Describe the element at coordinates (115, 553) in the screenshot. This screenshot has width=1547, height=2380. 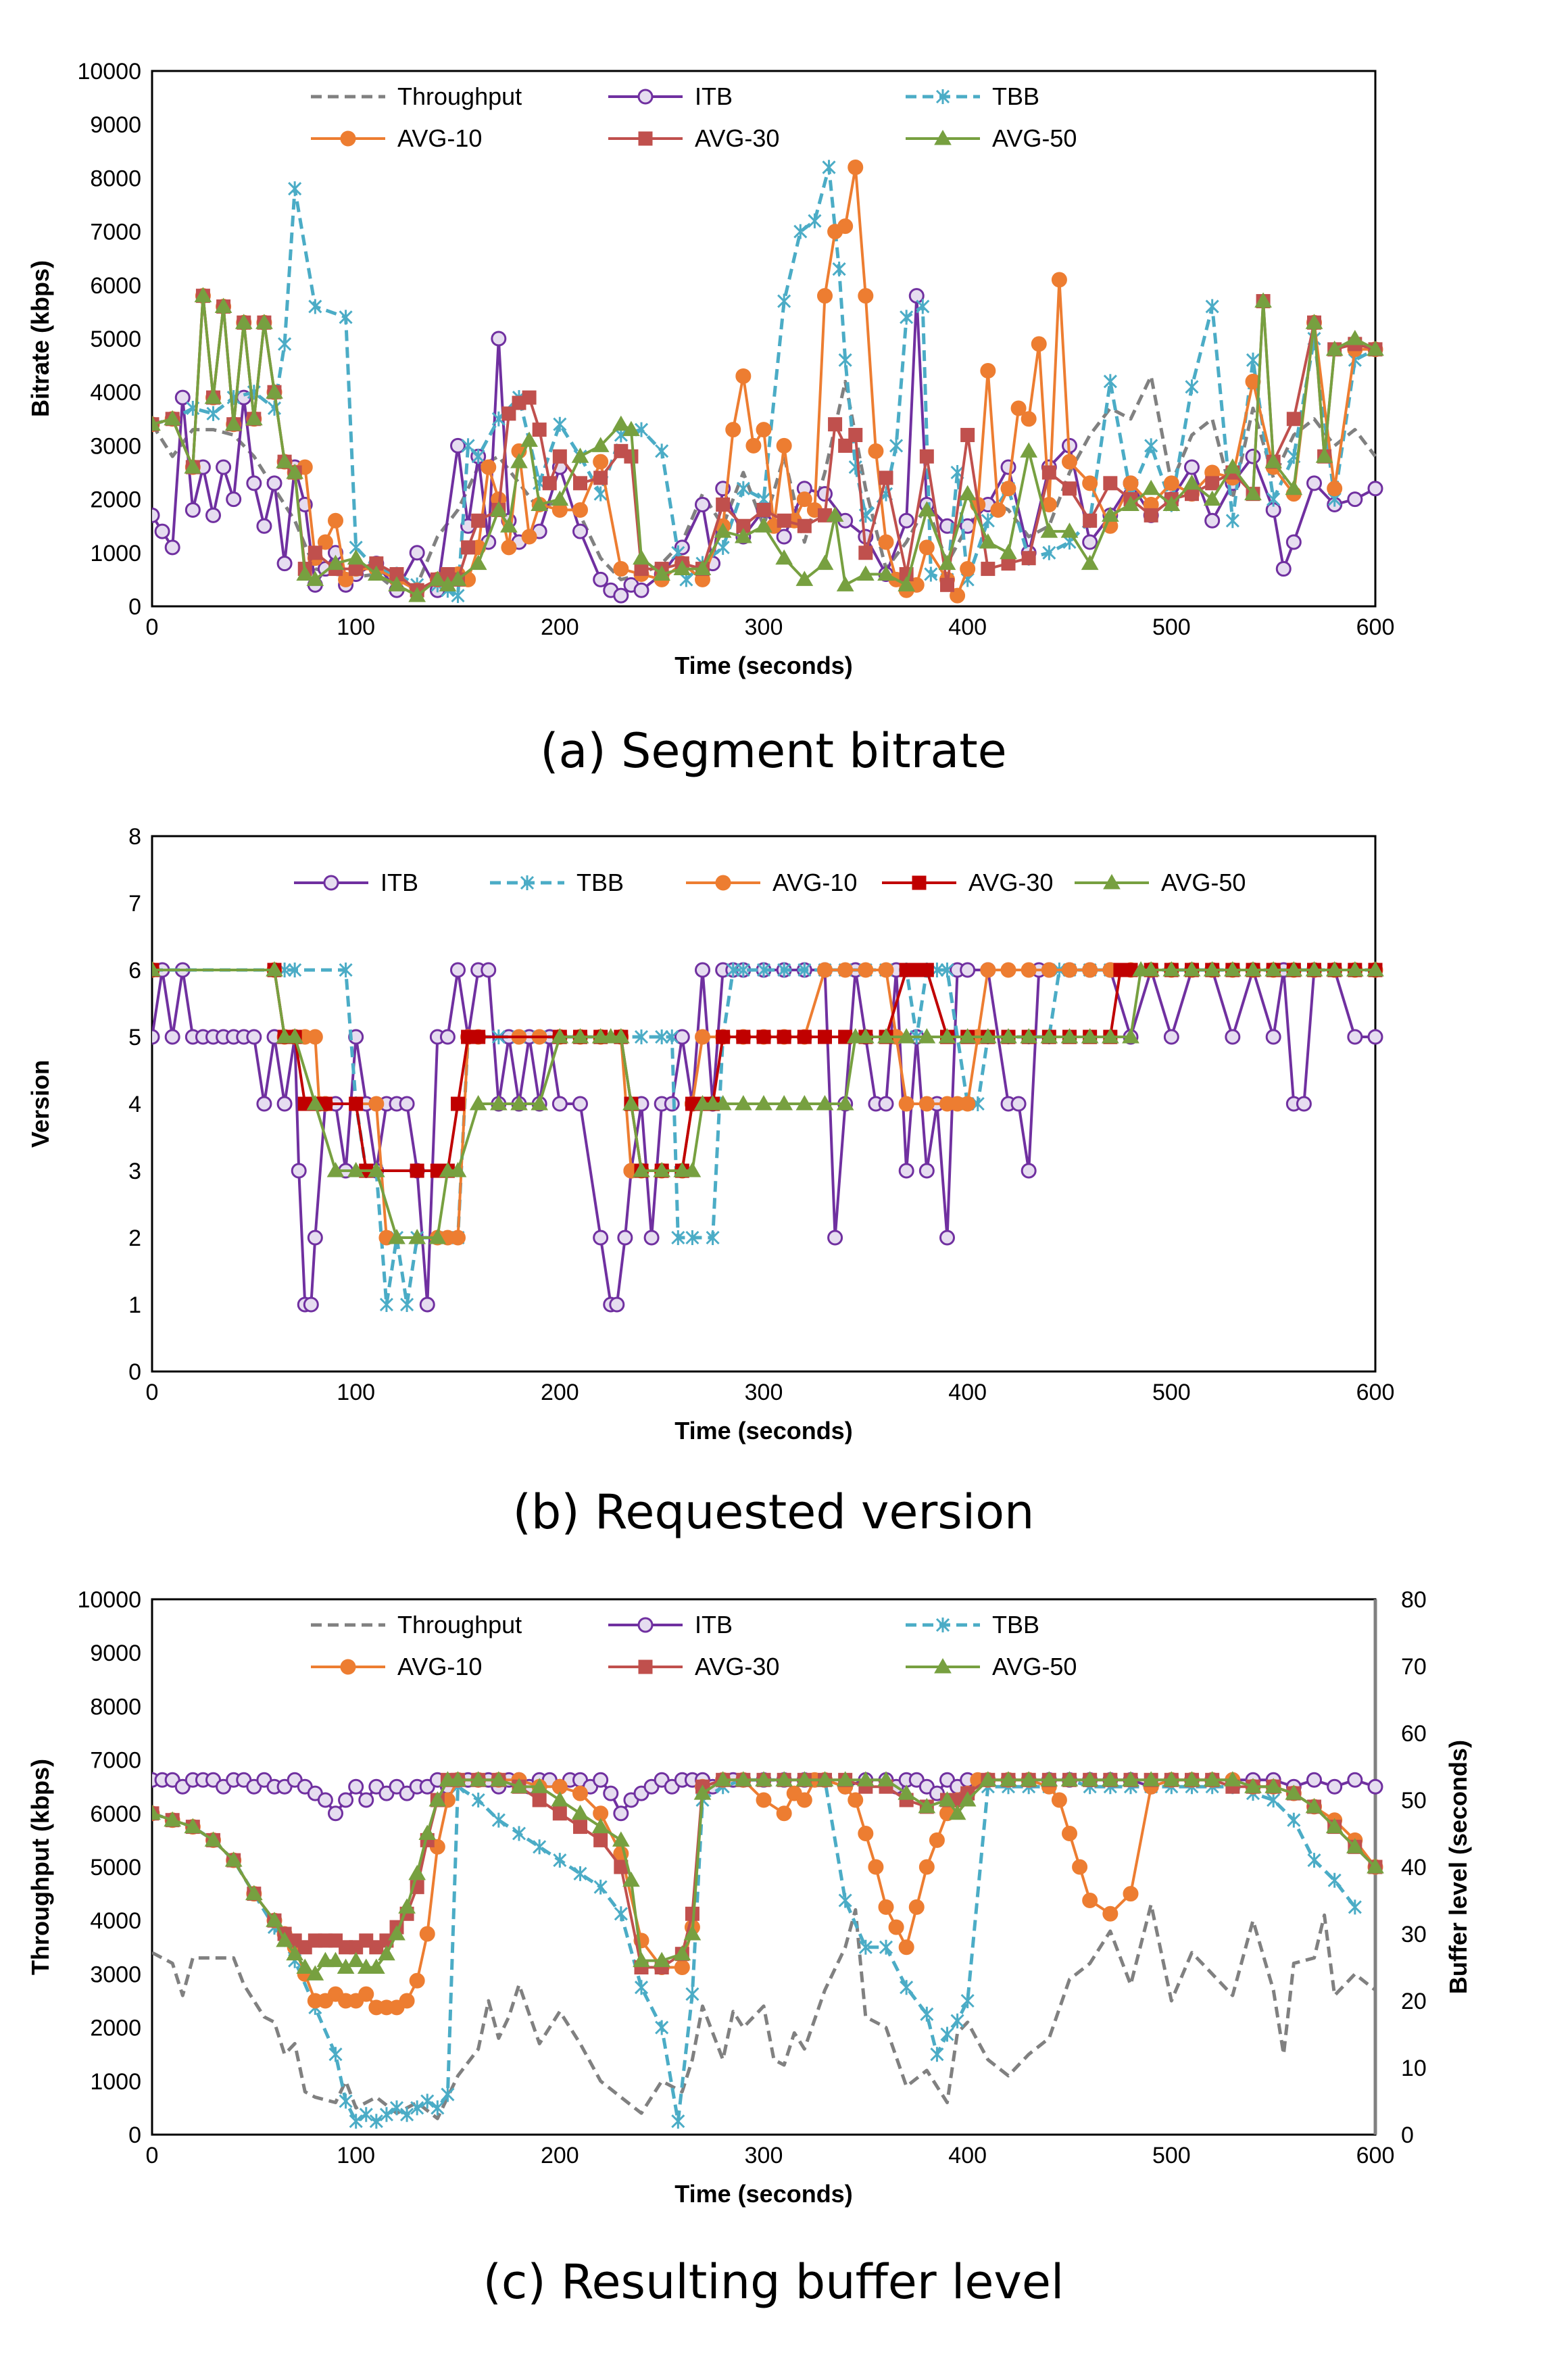
I see `y-tick-label: 1000` at that location.